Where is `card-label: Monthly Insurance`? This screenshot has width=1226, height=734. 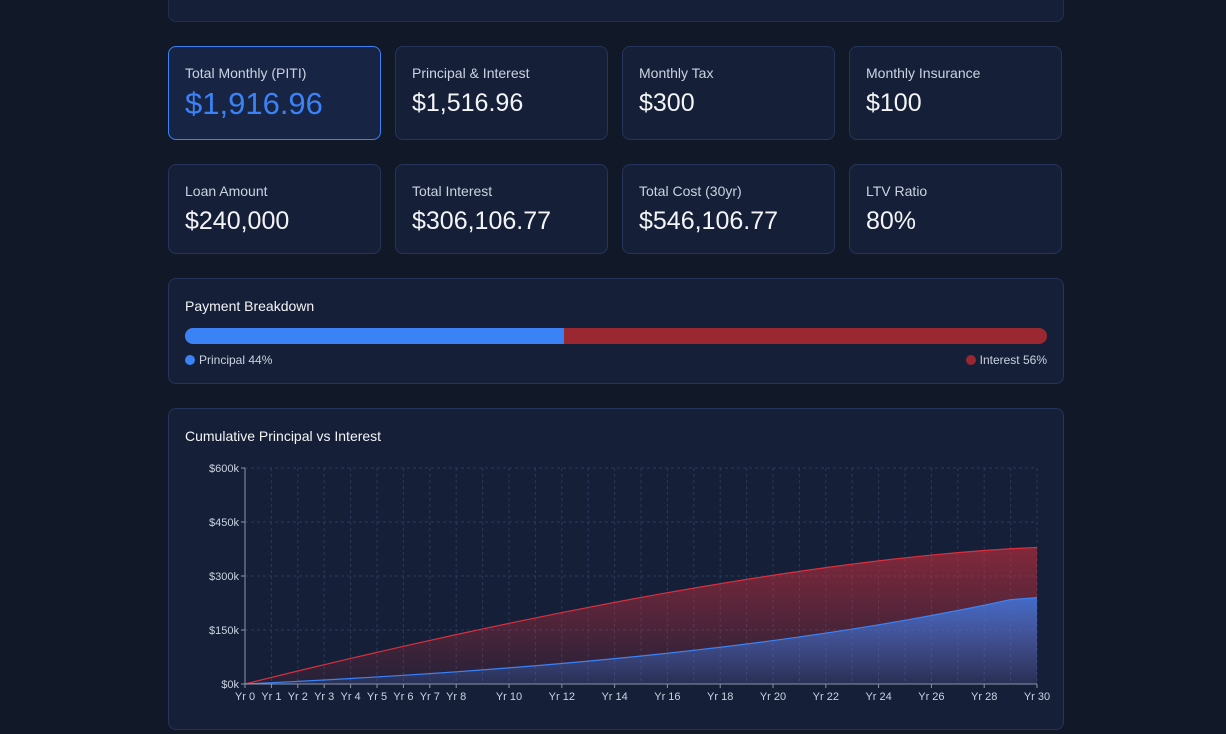
card-label: Monthly Insurance is located at coordinates (923, 73).